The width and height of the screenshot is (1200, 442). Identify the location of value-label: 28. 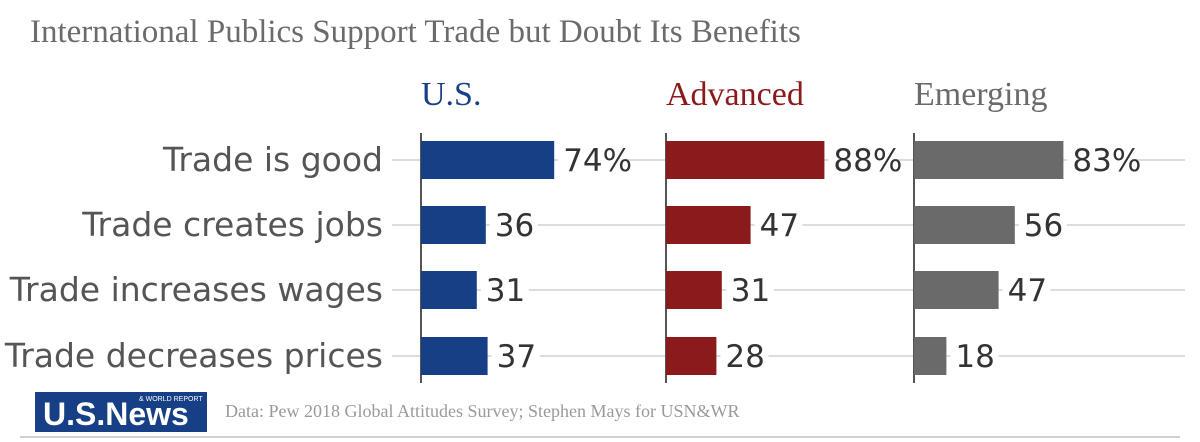
(744, 357).